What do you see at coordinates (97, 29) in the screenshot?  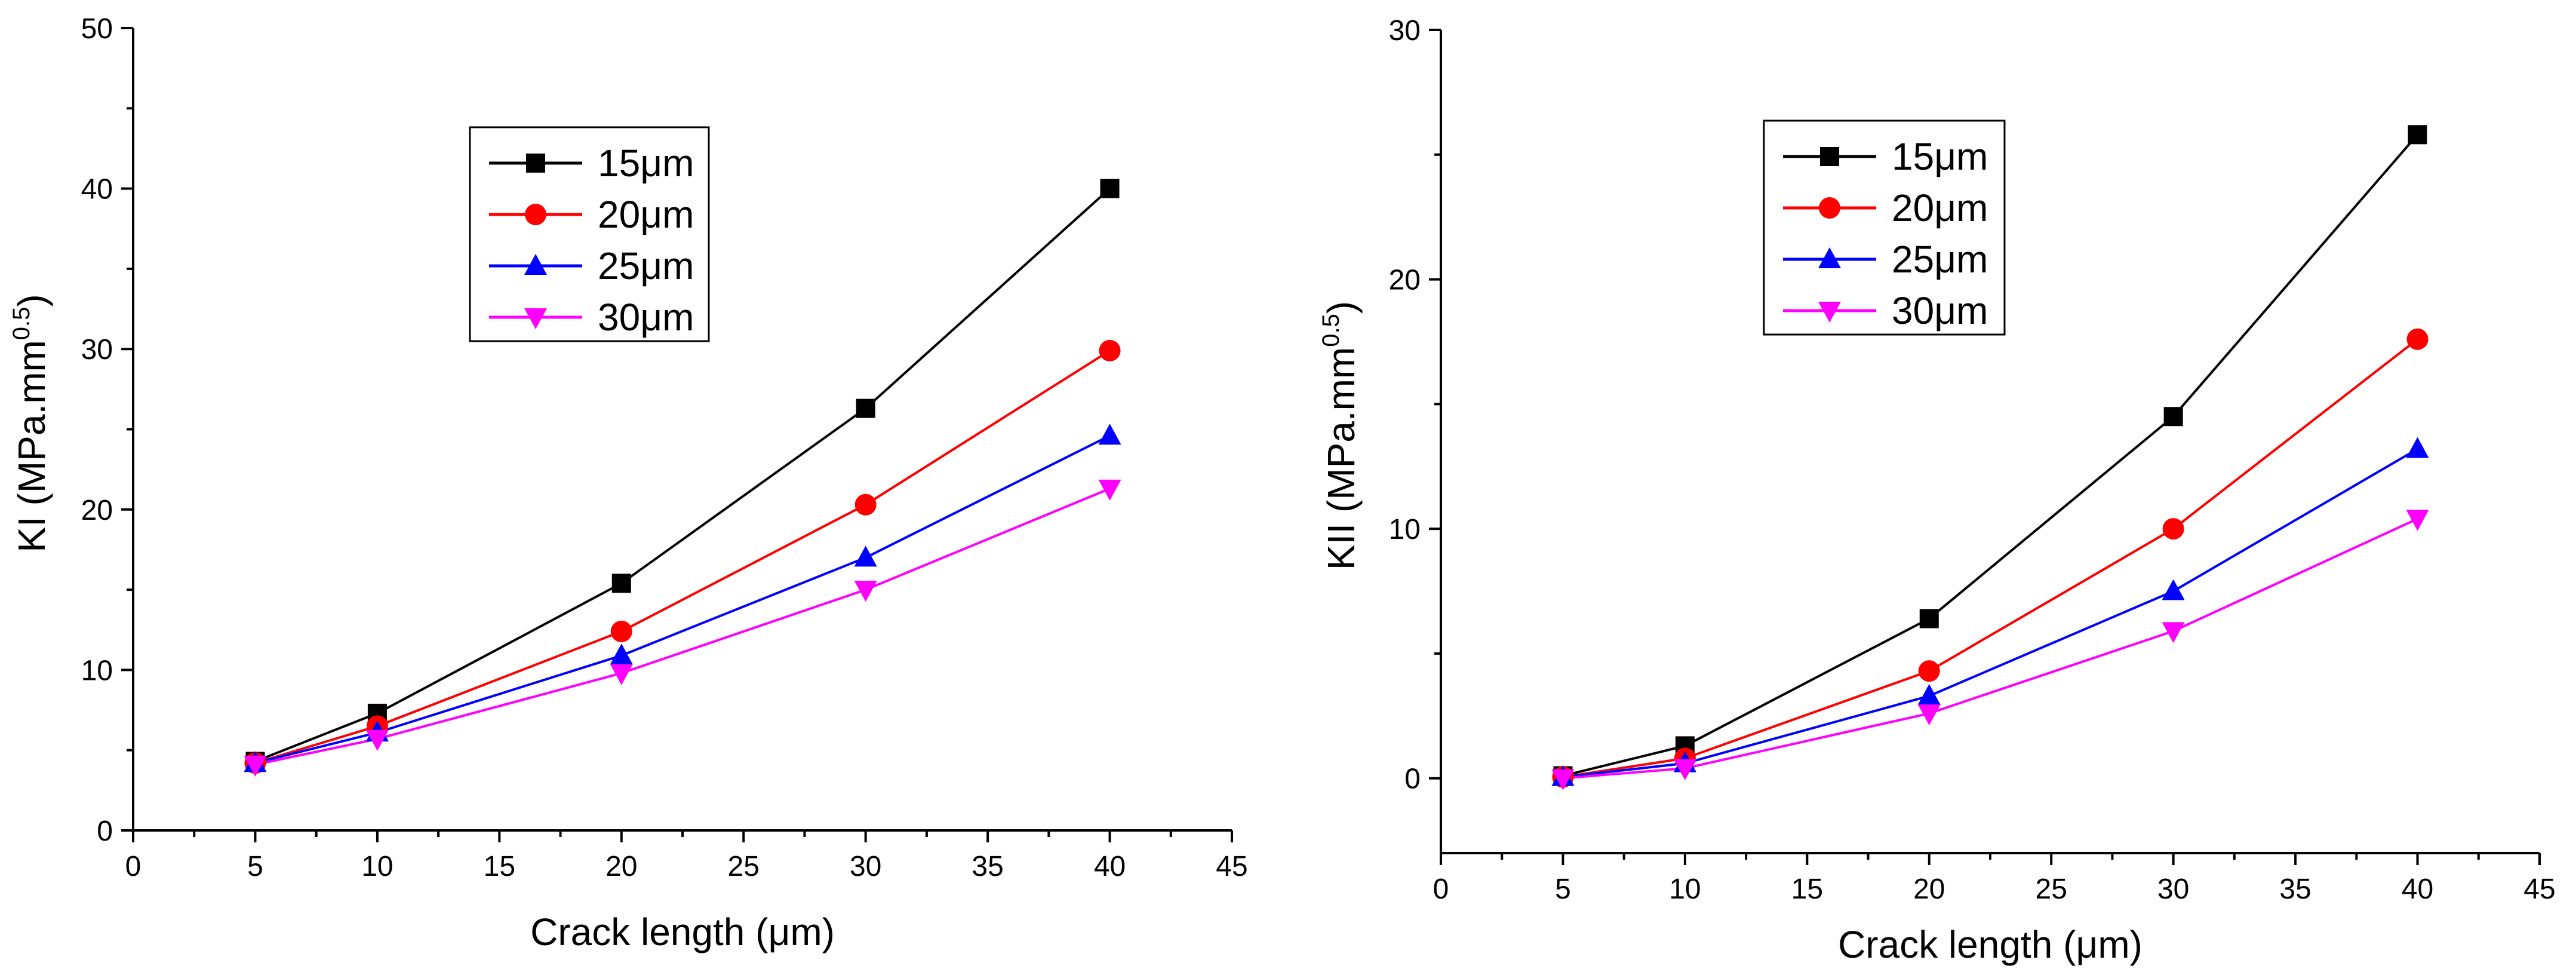 I see `y-tick-label: 50` at bounding box center [97, 29].